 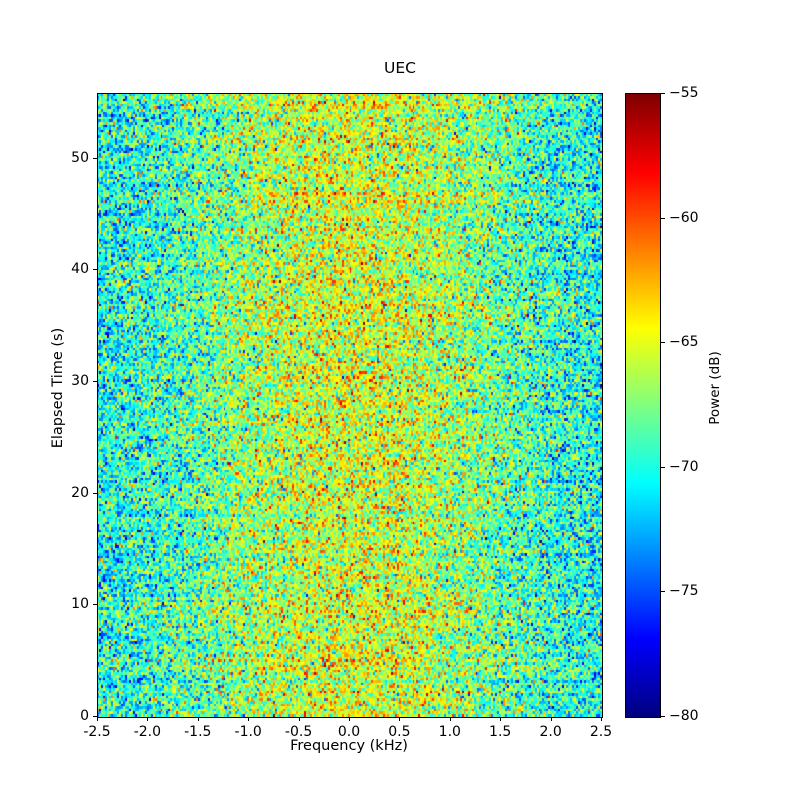 What do you see at coordinates (684, 591) in the screenshot?
I see `colorbar-tick-label: −75` at bounding box center [684, 591].